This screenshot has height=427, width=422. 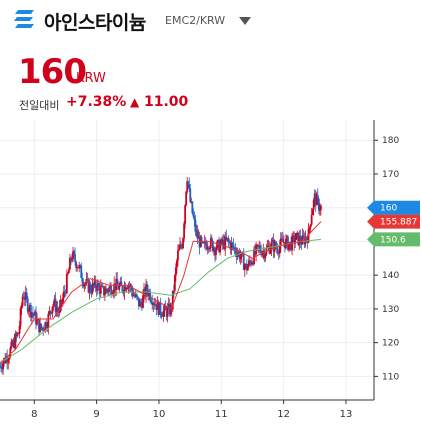 What do you see at coordinates (211, 20) in the screenshot?
I see `header: 아인스타이늄 EMC2/KRW` at bounding box center [211, 20].